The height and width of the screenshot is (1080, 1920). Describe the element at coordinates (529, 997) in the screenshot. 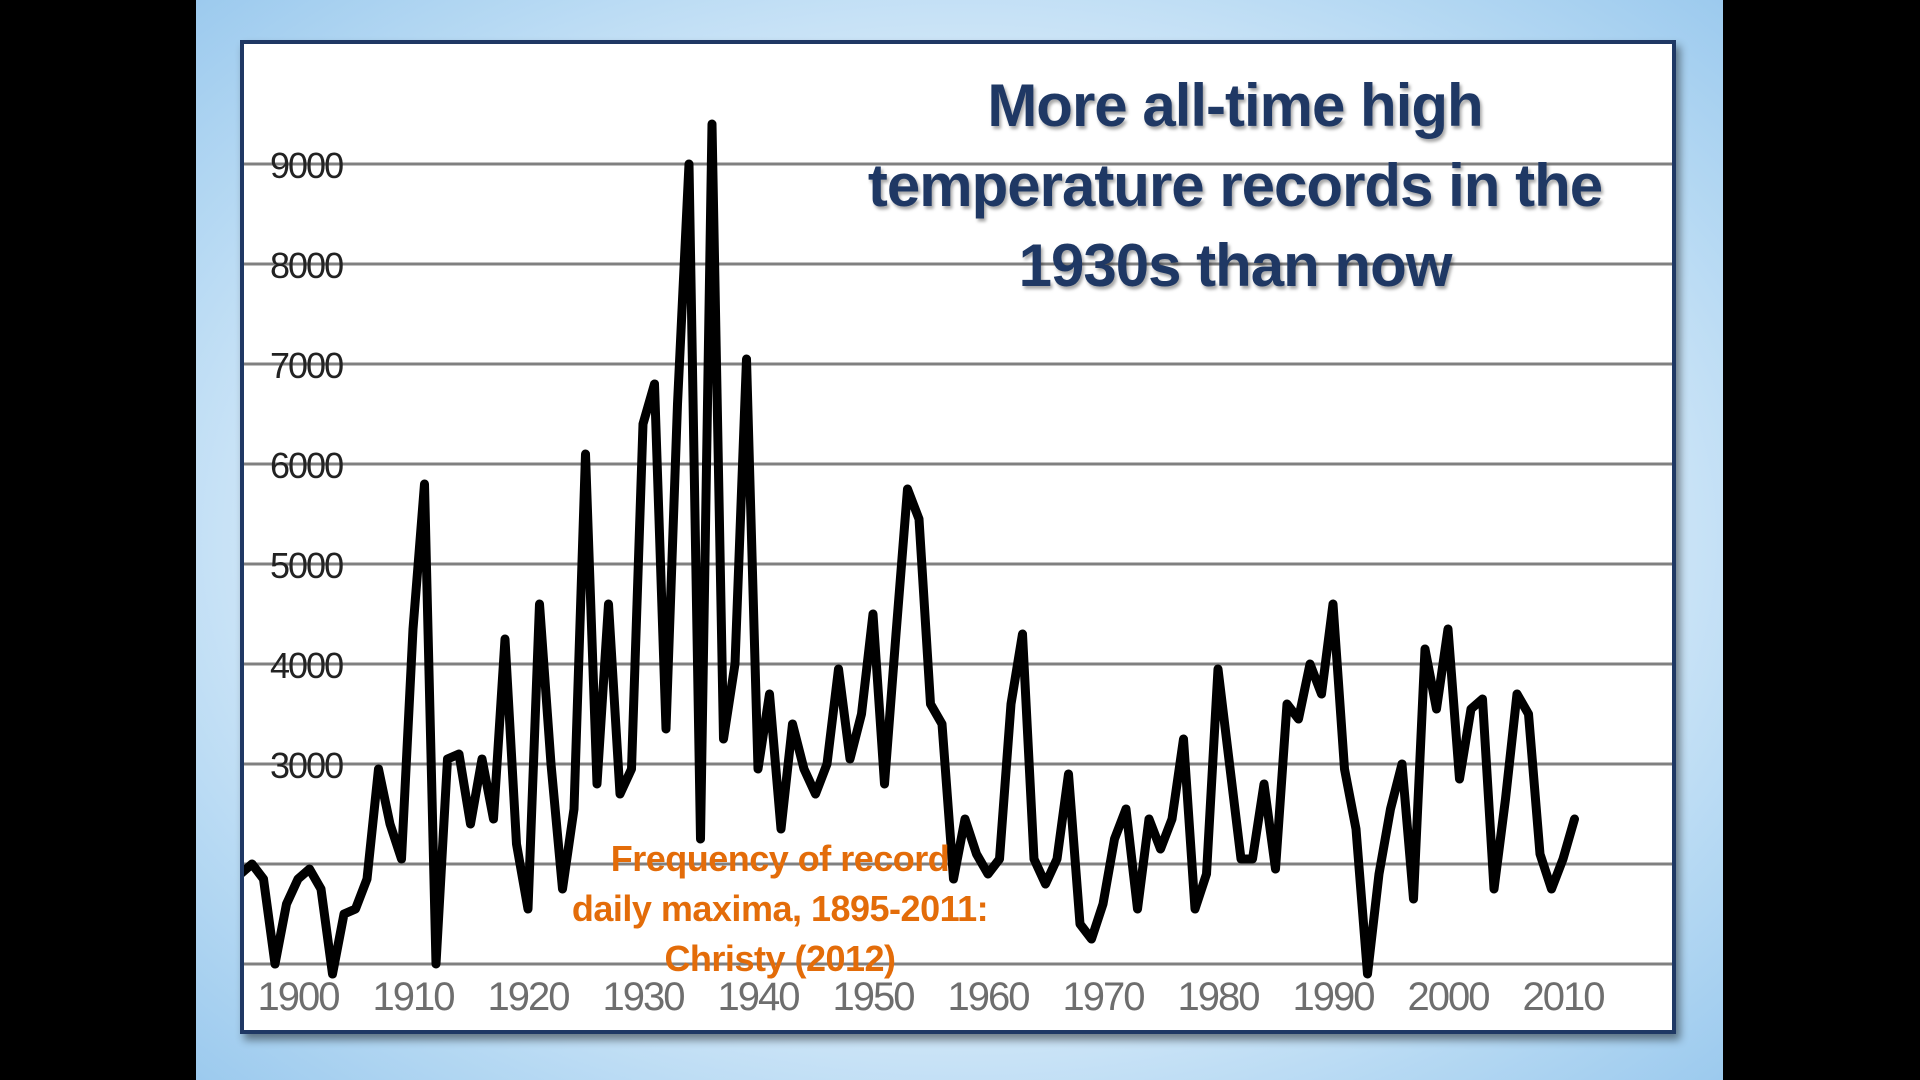

I see `x-tick-label: 1920` at that location.